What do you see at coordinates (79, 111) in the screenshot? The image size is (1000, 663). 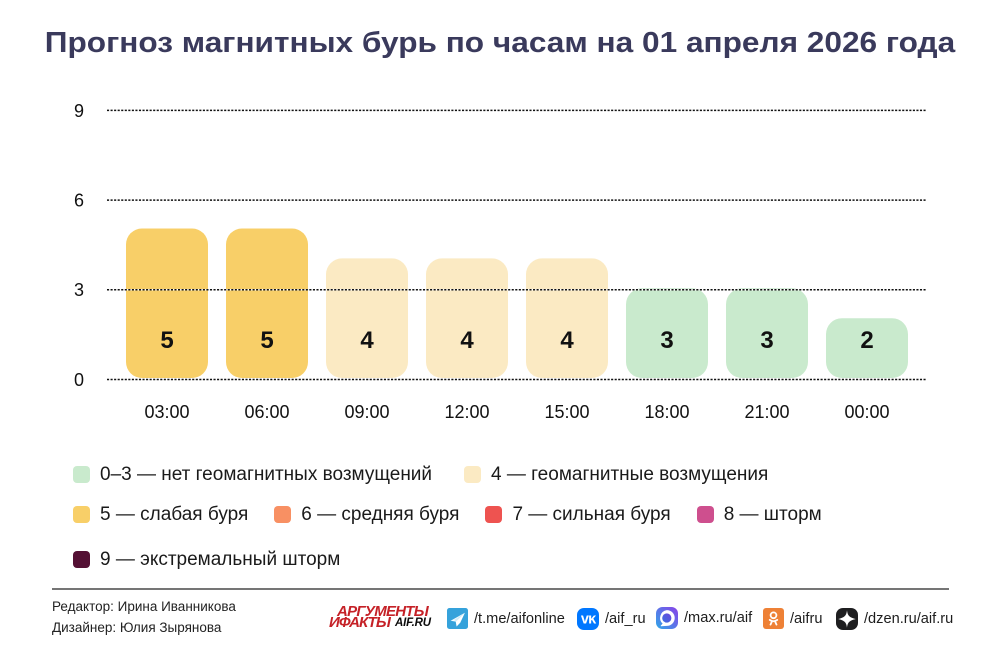 I see `svg-text: 9` at bounding box center [79, 111].